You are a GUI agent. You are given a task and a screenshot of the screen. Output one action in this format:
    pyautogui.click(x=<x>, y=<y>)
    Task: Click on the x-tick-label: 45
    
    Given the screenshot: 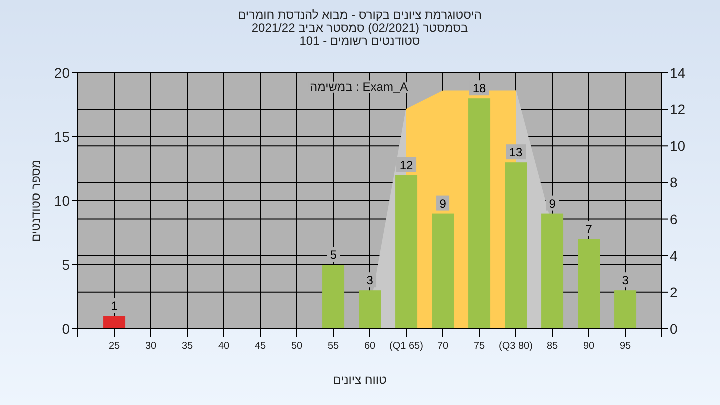 What is the action you would take?
    pyautogui.click(x=260, y=346)
    